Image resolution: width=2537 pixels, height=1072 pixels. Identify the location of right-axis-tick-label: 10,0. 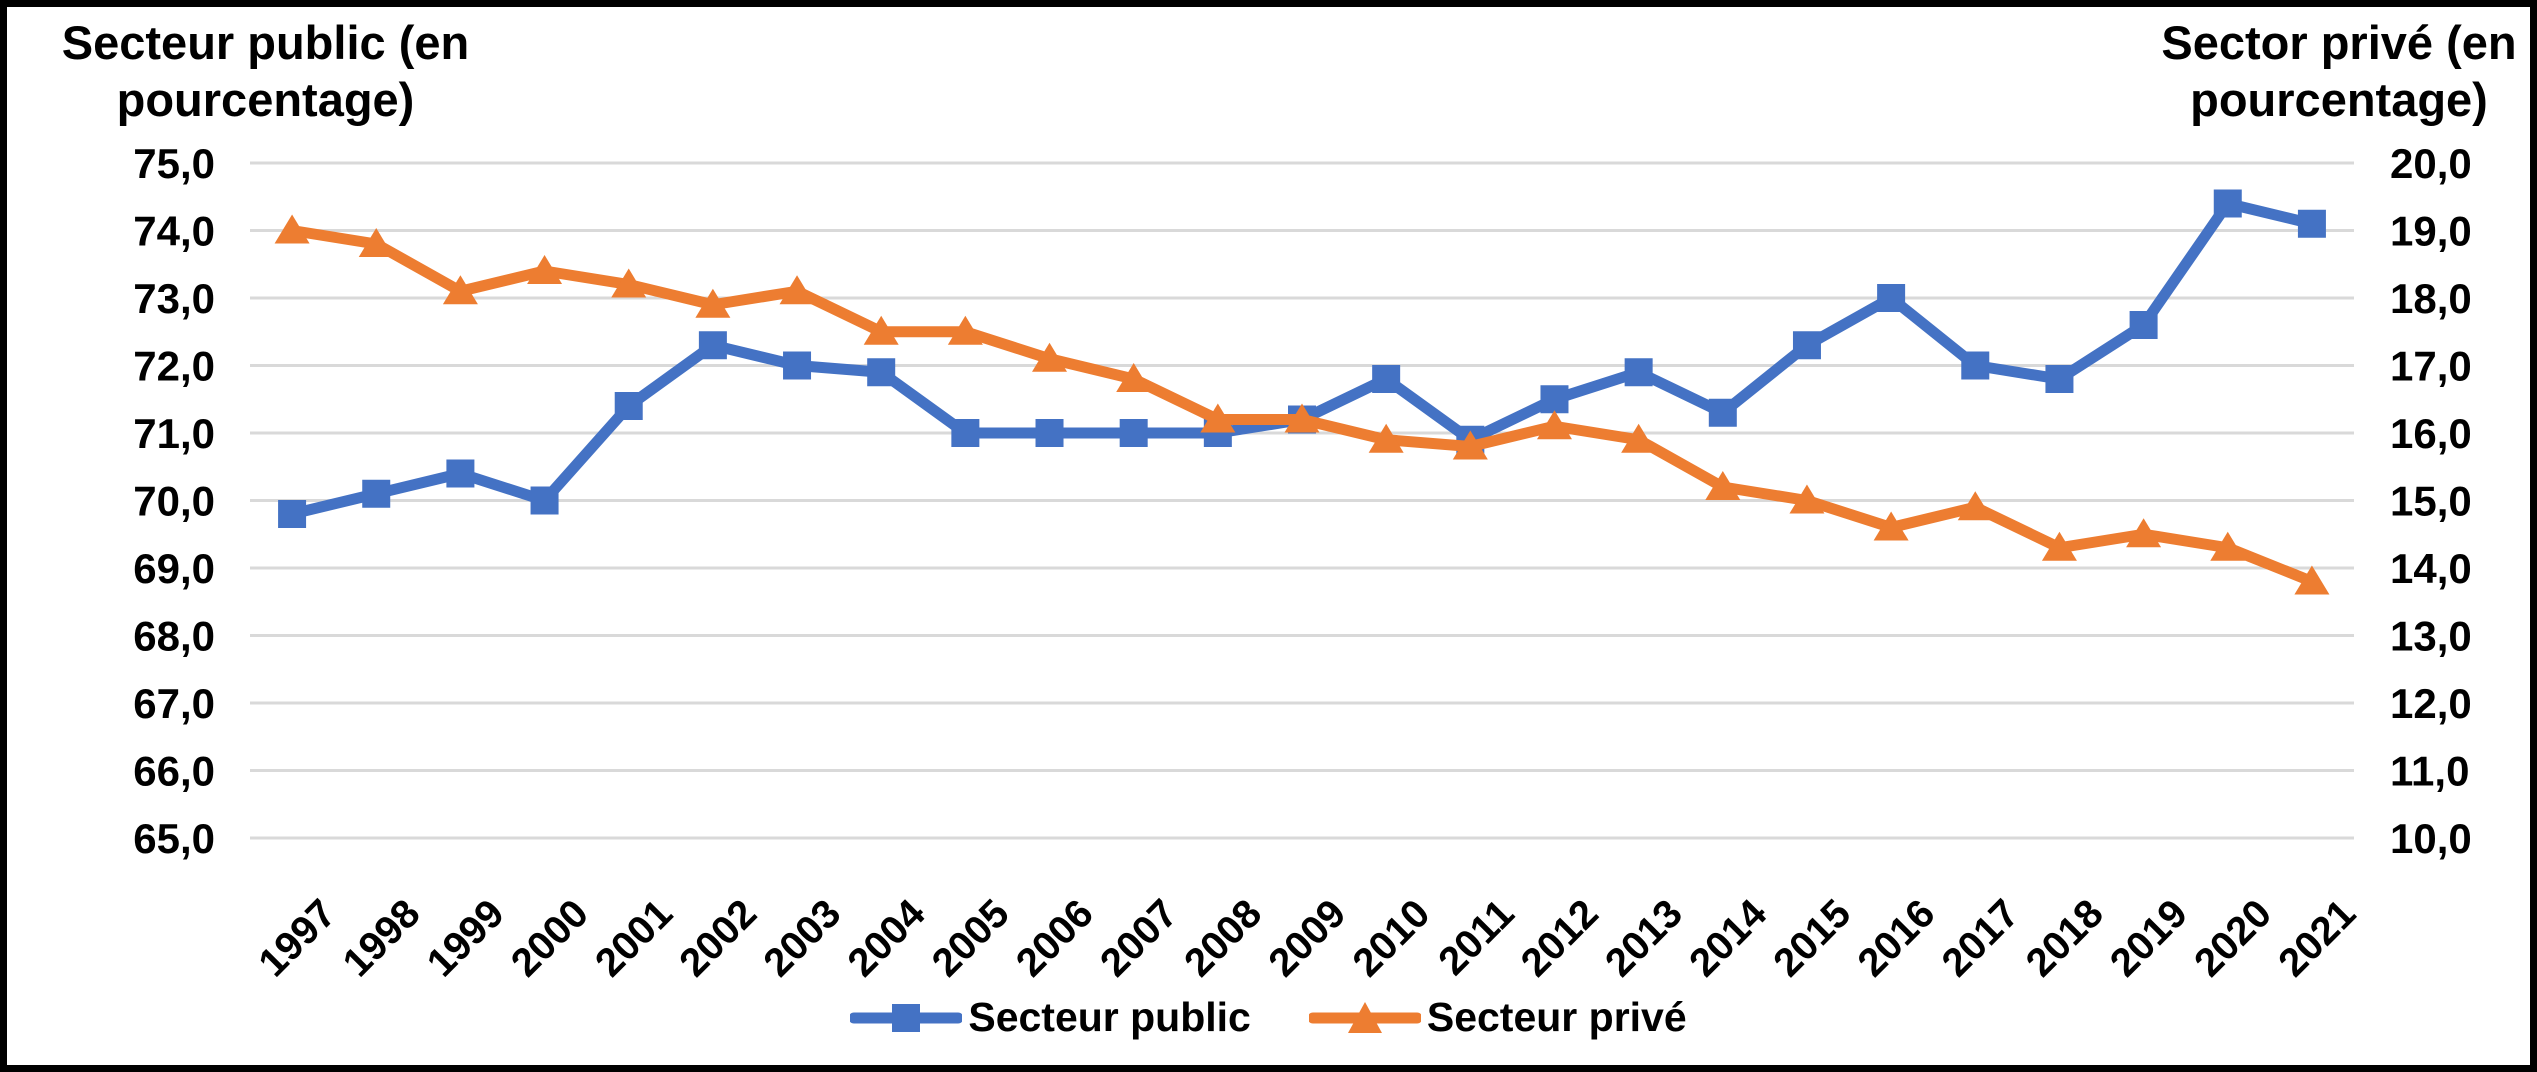
(2431, 838).